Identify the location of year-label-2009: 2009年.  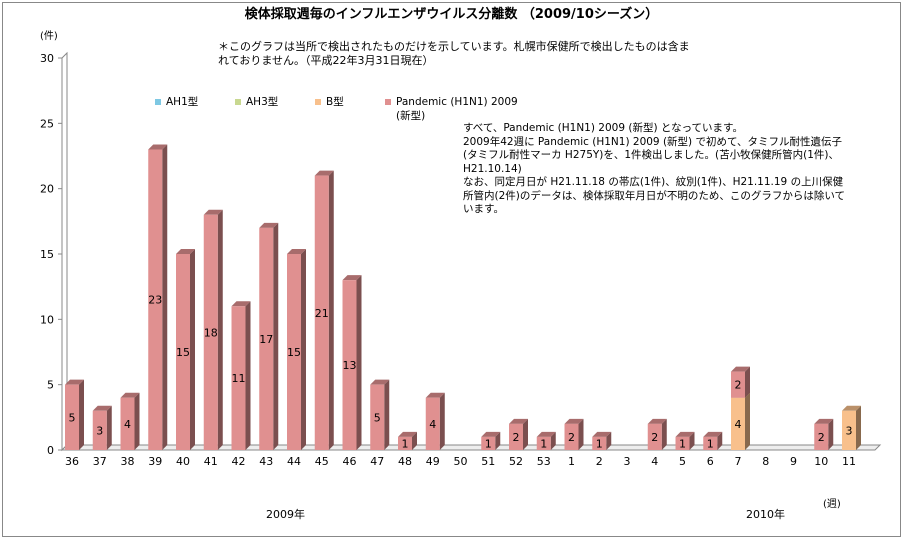
(285, 514).